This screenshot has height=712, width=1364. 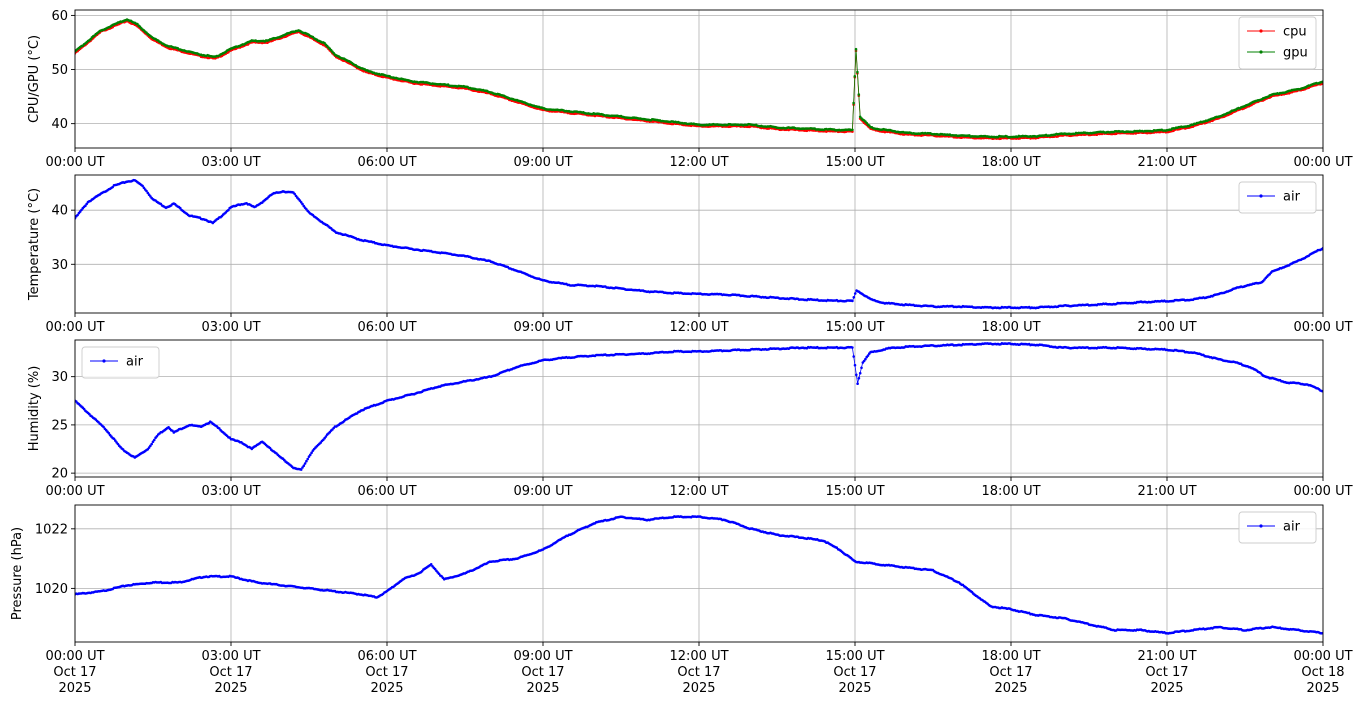 What do you see at coordinates (34, 244) in the screenshot?
I see `y-axis-label: Temperature (°C)` at bounding box center [34, 244].